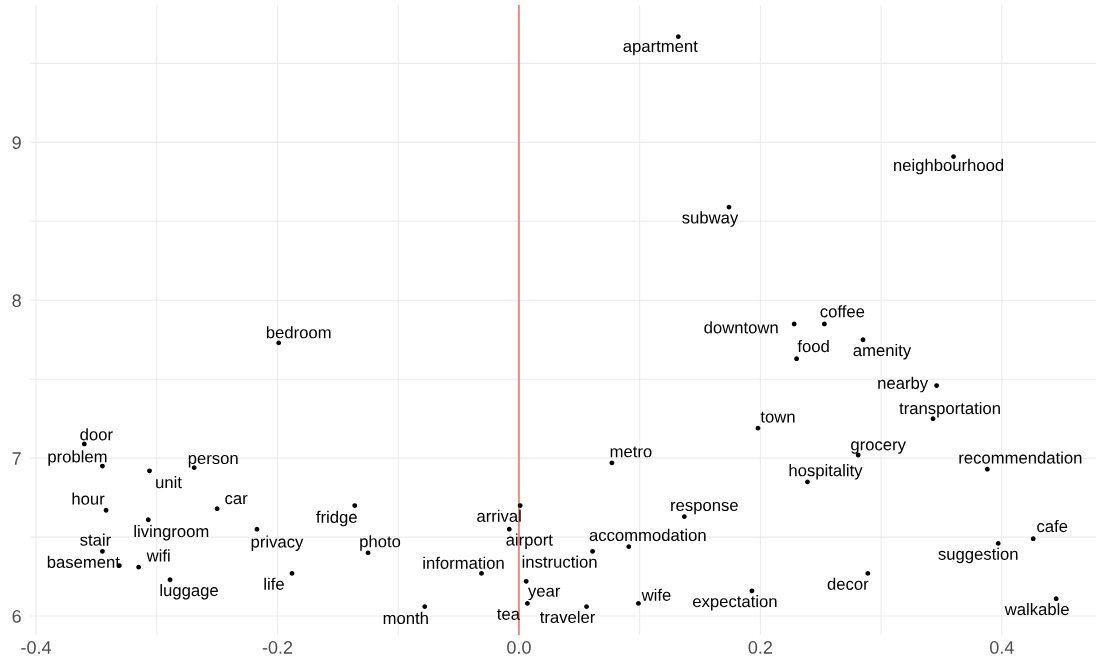 Image resolution: width=1099 pixels, height=665 pixels. I want to click on data-label: privacy, so click(277, 543).